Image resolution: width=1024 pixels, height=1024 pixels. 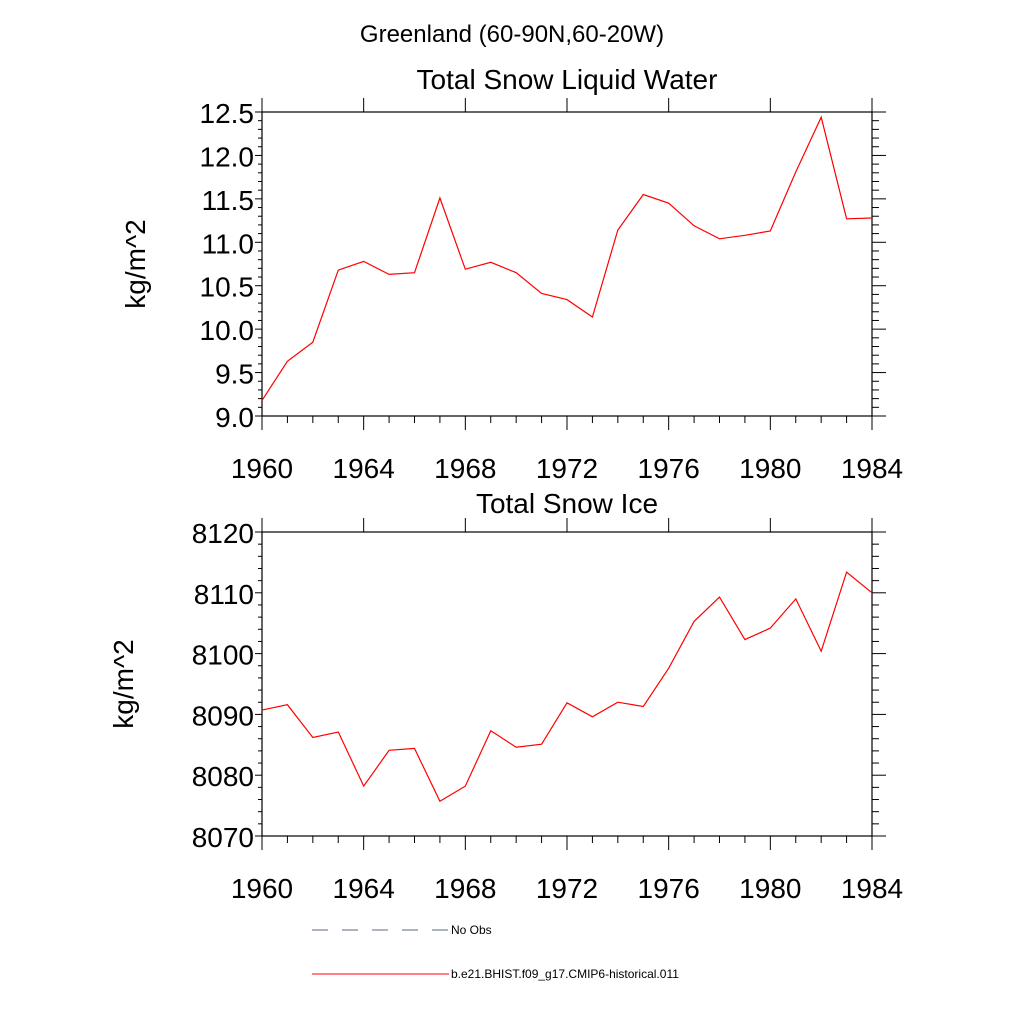 I want to click on y-tick-label: 10.5, so click(x=227, y=287).